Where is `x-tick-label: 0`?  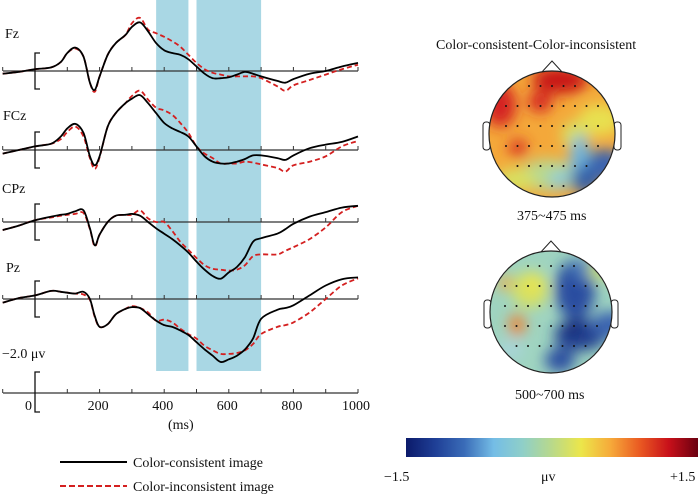
x-tick-label: 0 is located at coordinates (28, 406).